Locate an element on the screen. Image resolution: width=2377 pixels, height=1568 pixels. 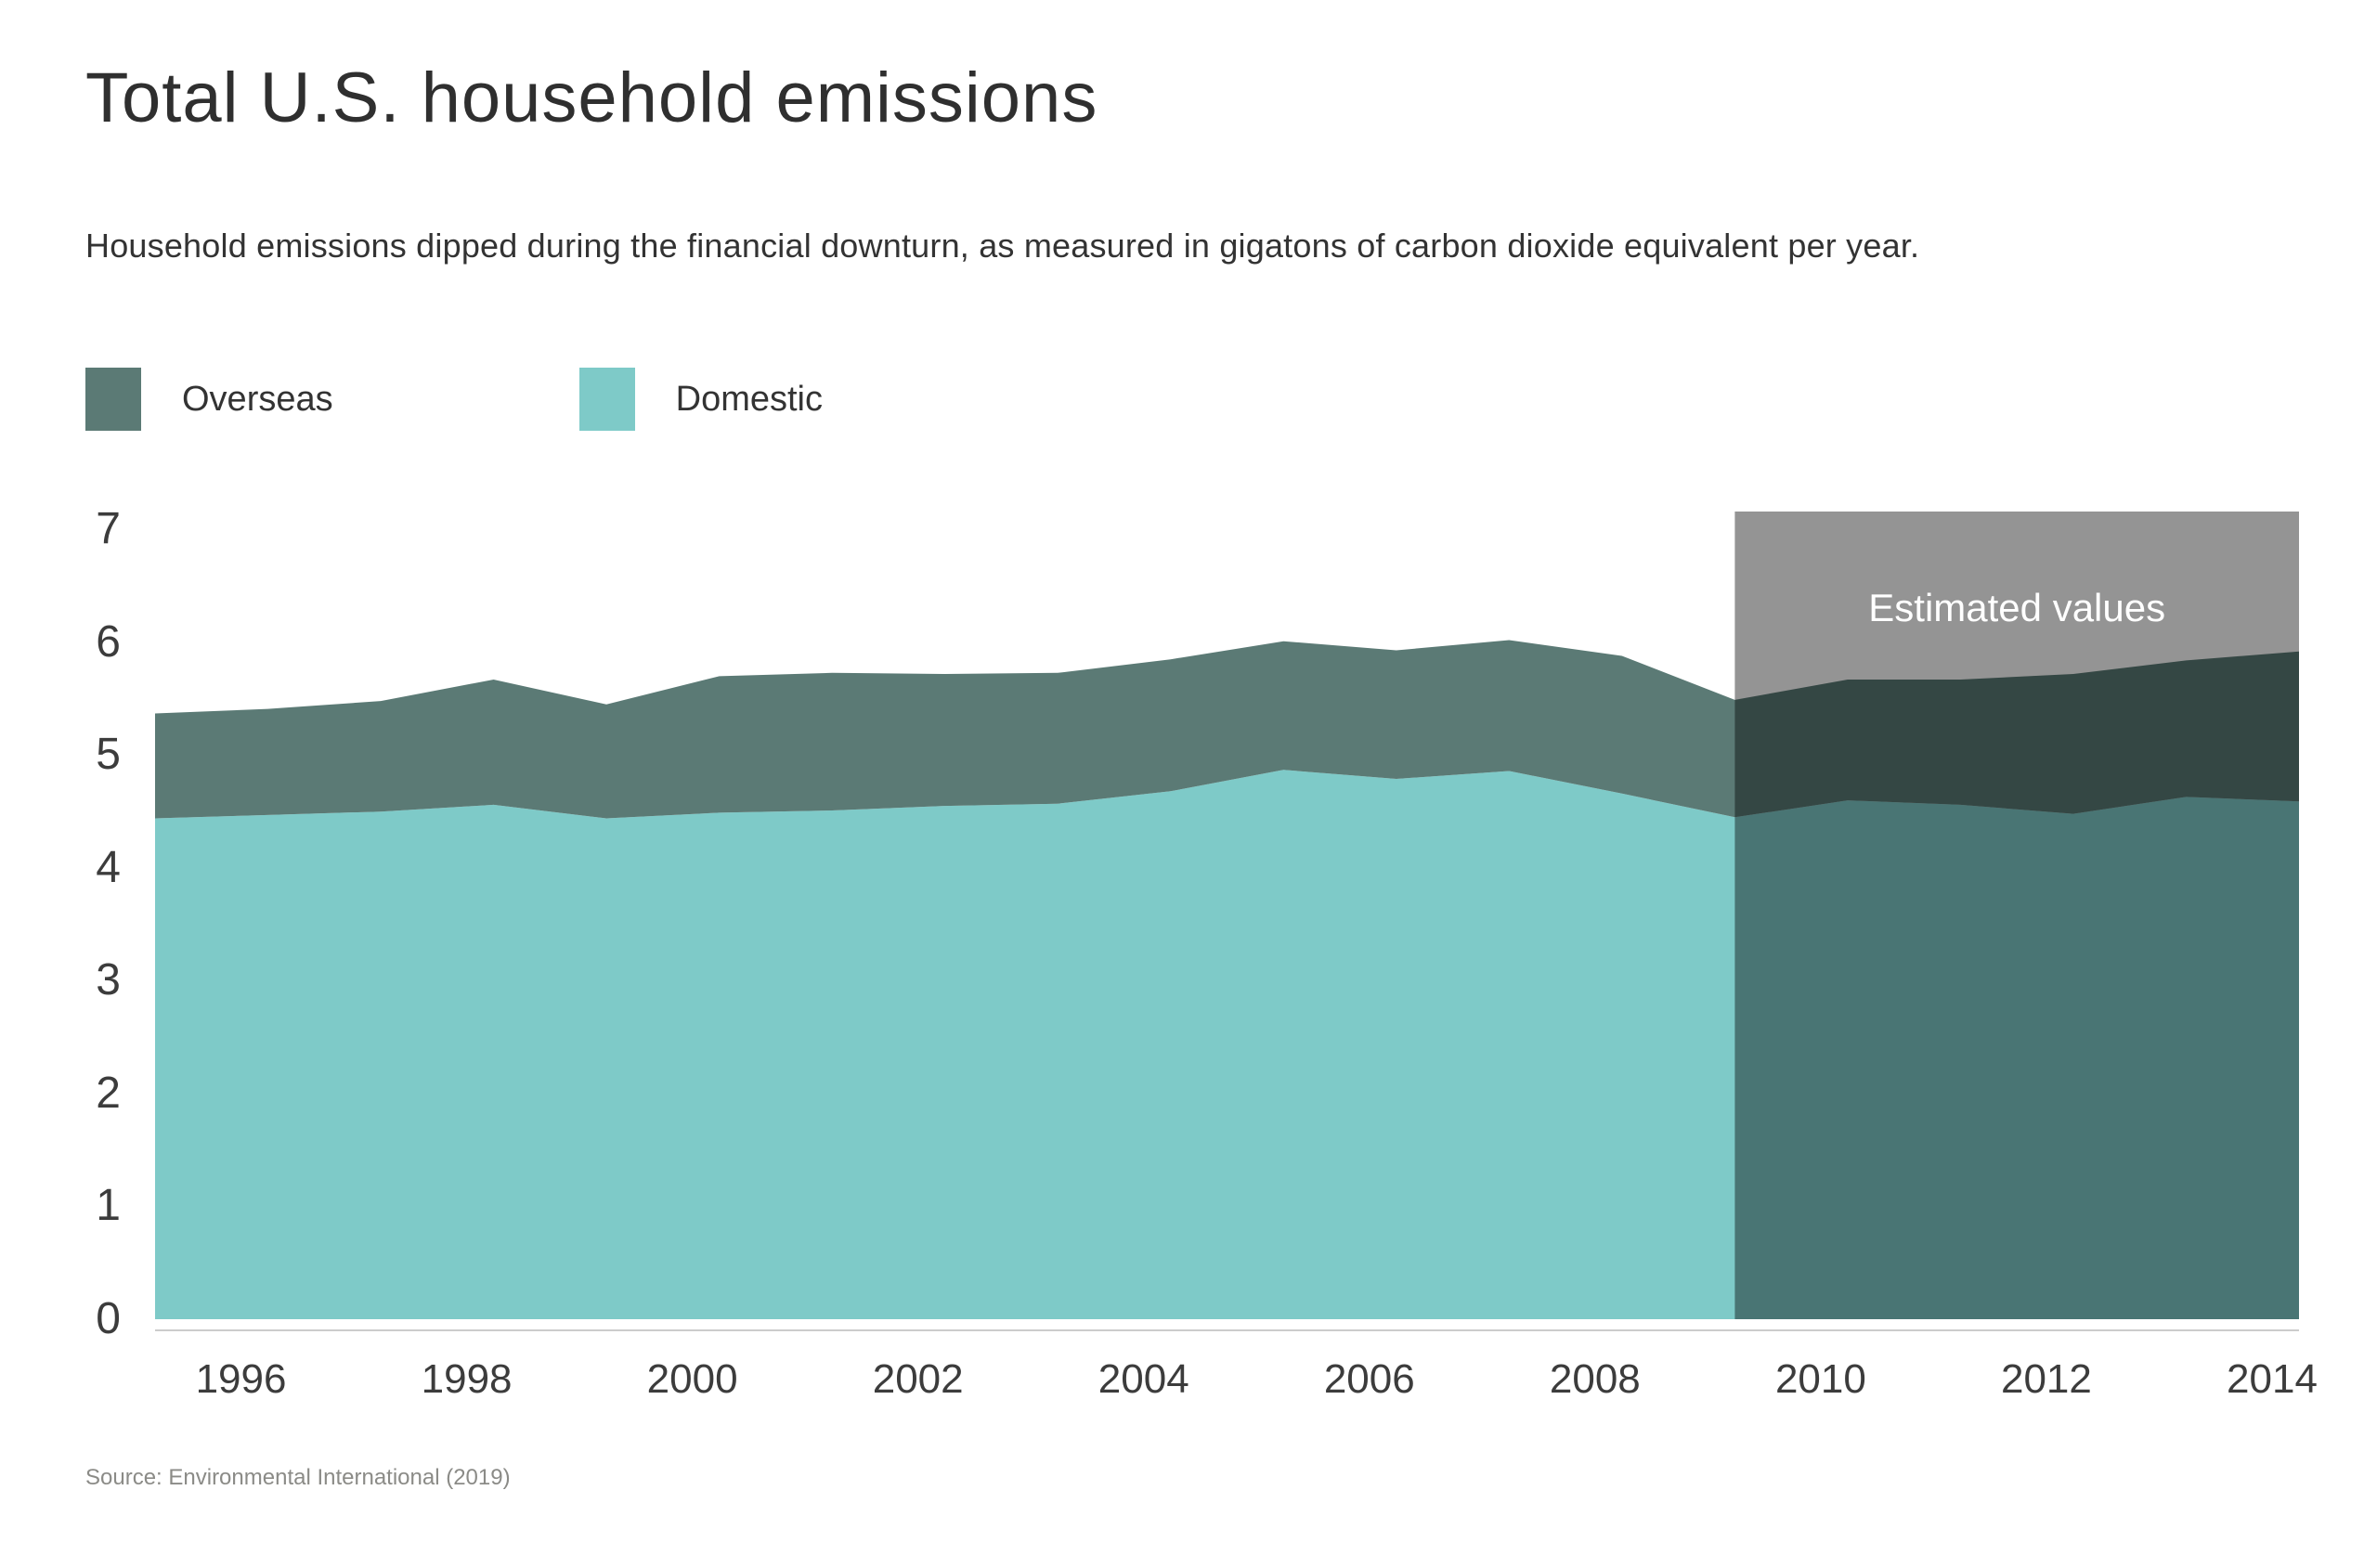
domestic-swatch-icon is located at coordinates (606, 399).